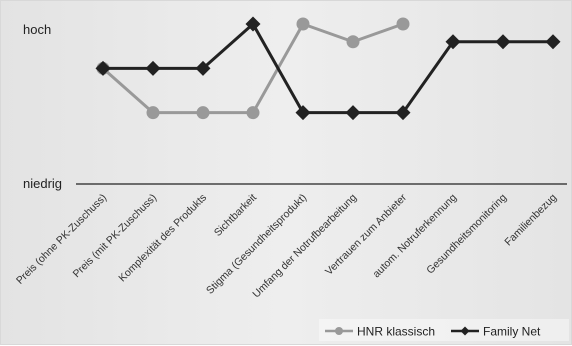 The image size is (572, 346). Describe the element at coordinates (235, 215) in the screenshot. I see `x-tick-label: Sichtbarkeit` at that location.